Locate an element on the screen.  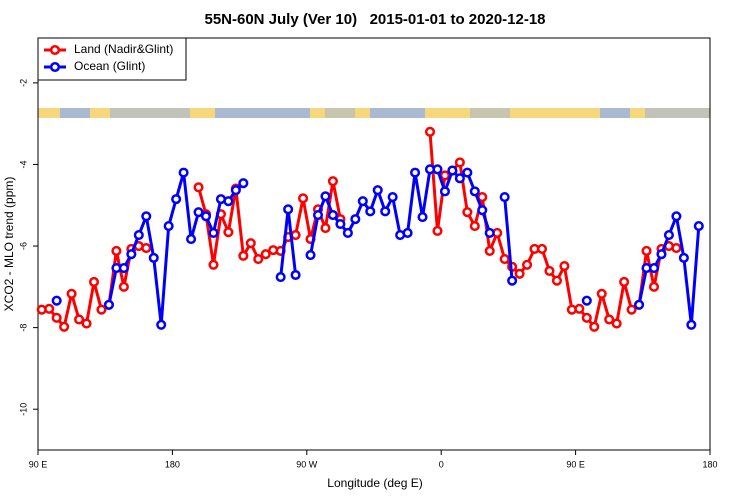
x-tick-label: 0 is located at coordinates (441, 464).